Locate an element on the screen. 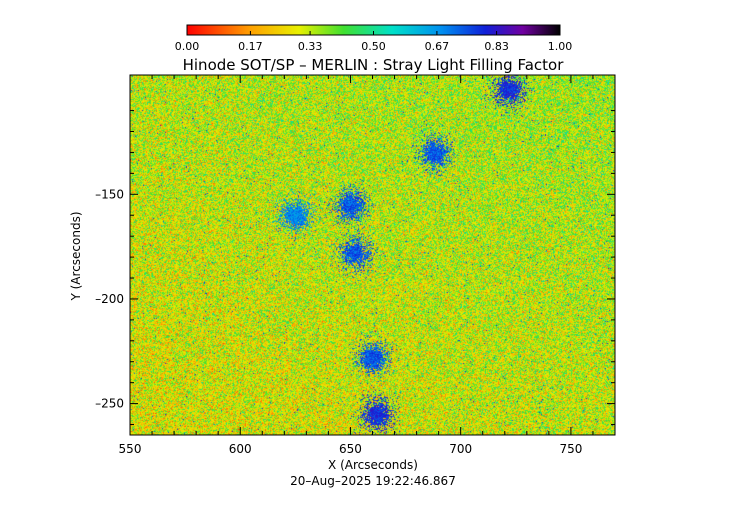  colorbar-tick-label: 0.50 is located at coordinates (373, 46).